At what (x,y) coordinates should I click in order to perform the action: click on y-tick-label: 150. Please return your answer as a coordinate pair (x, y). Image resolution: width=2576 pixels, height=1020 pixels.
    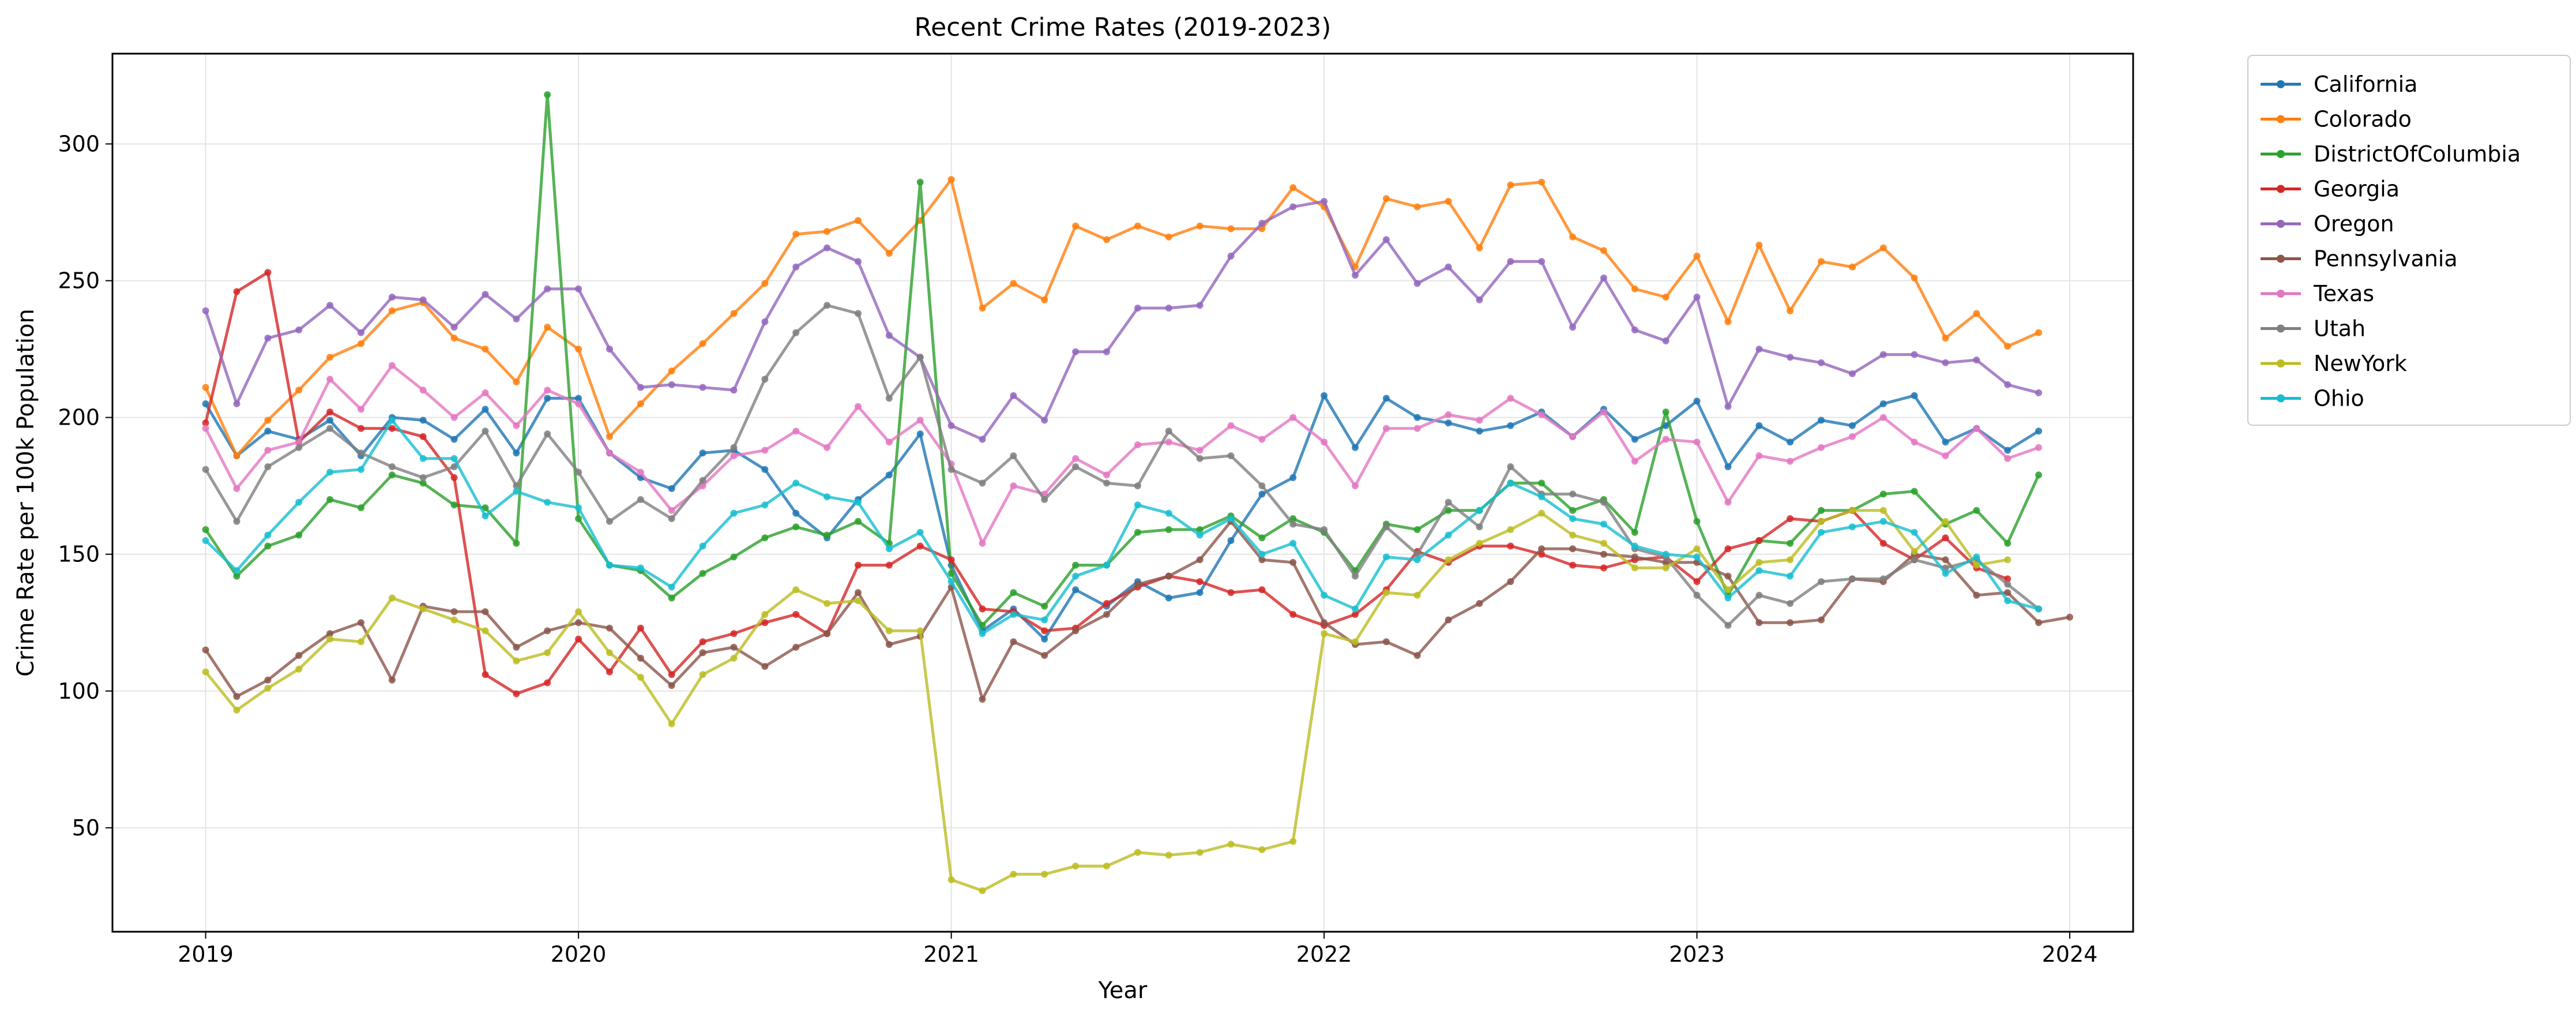
    Looking at the image, I should click on (79, 554).